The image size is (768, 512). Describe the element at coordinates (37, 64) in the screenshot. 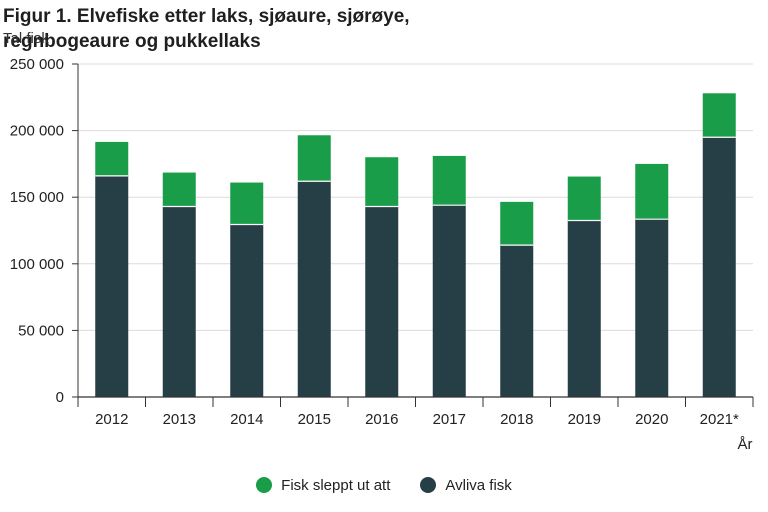

I see `y-tick-label: 250 000` at that location.